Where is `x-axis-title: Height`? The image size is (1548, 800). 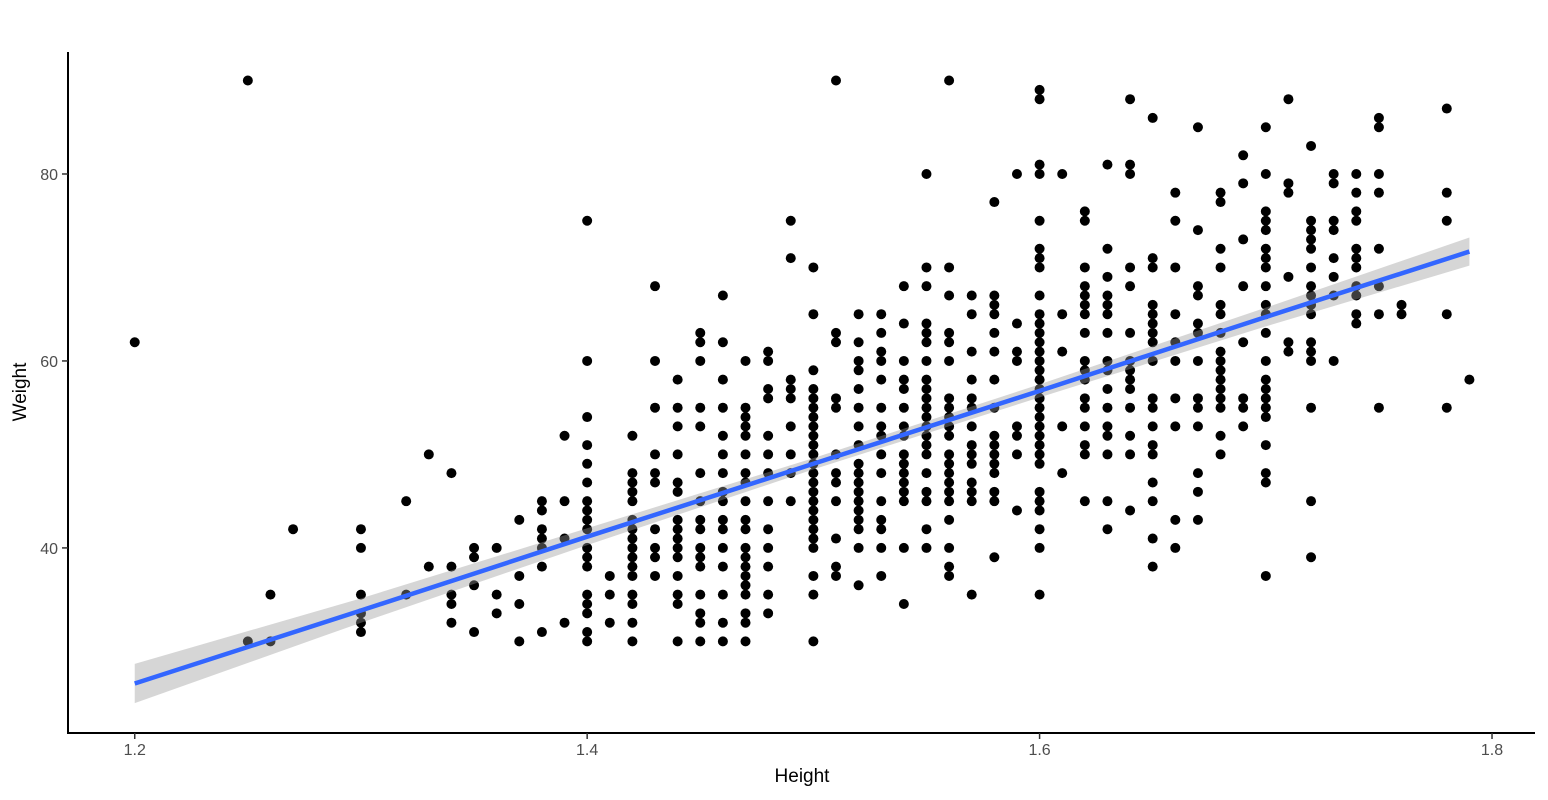
x-axis-title: Height is located at coordinates (803, 776).